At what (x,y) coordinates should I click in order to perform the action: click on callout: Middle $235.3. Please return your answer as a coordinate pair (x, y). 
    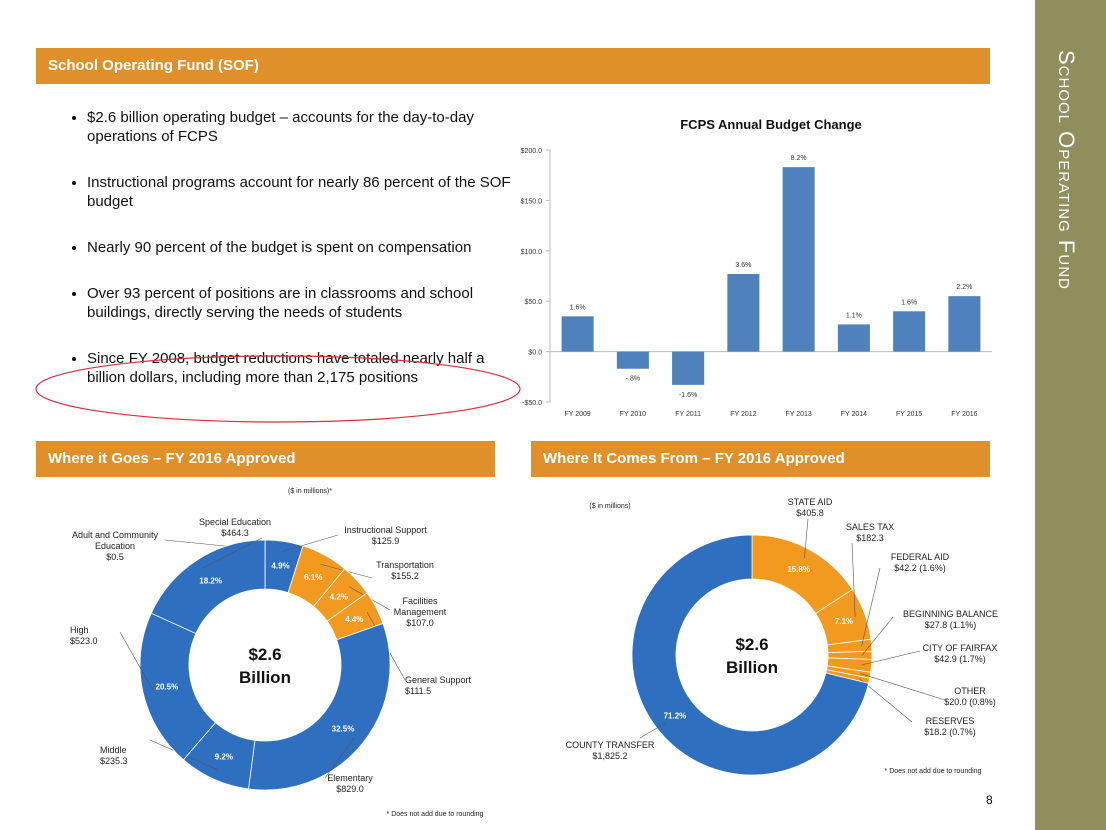
    Looking at the image, I should click on (130, 756).